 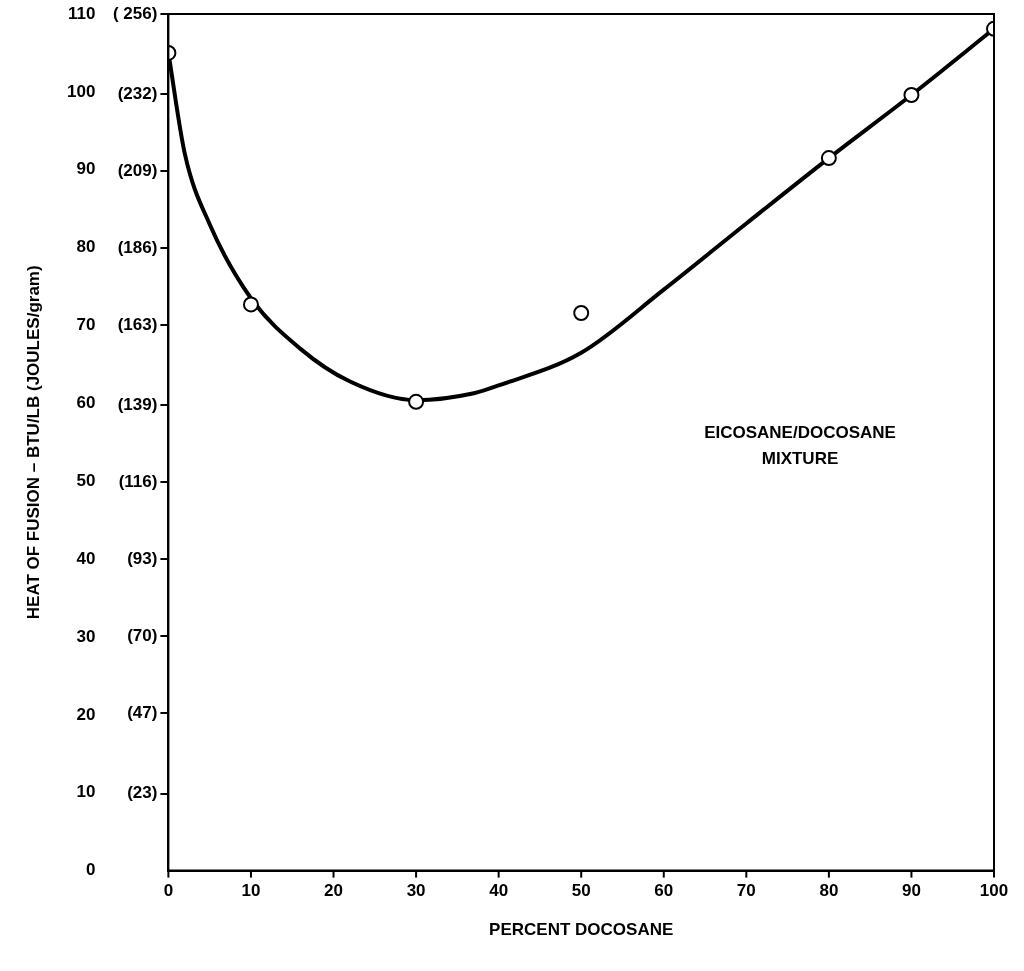 I want to click on y2-tick-label: (23), so click(x=142, y=793).